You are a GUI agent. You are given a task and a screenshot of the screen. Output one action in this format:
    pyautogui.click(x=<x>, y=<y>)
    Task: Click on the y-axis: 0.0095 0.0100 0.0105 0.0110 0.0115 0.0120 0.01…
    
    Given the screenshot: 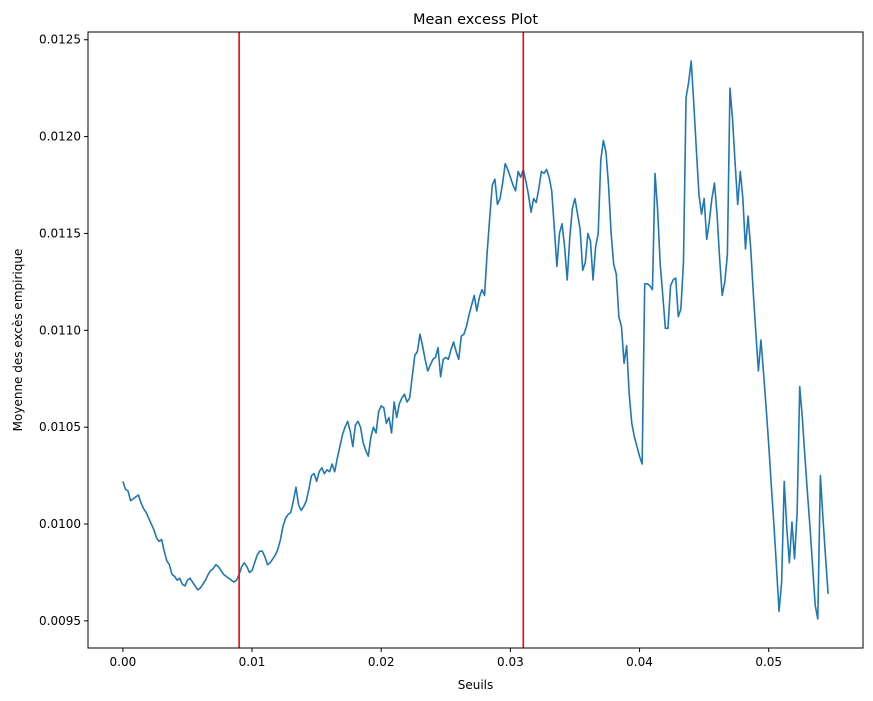 What is the action you would take?
    pyautogui.click(x=63, y=330)
    